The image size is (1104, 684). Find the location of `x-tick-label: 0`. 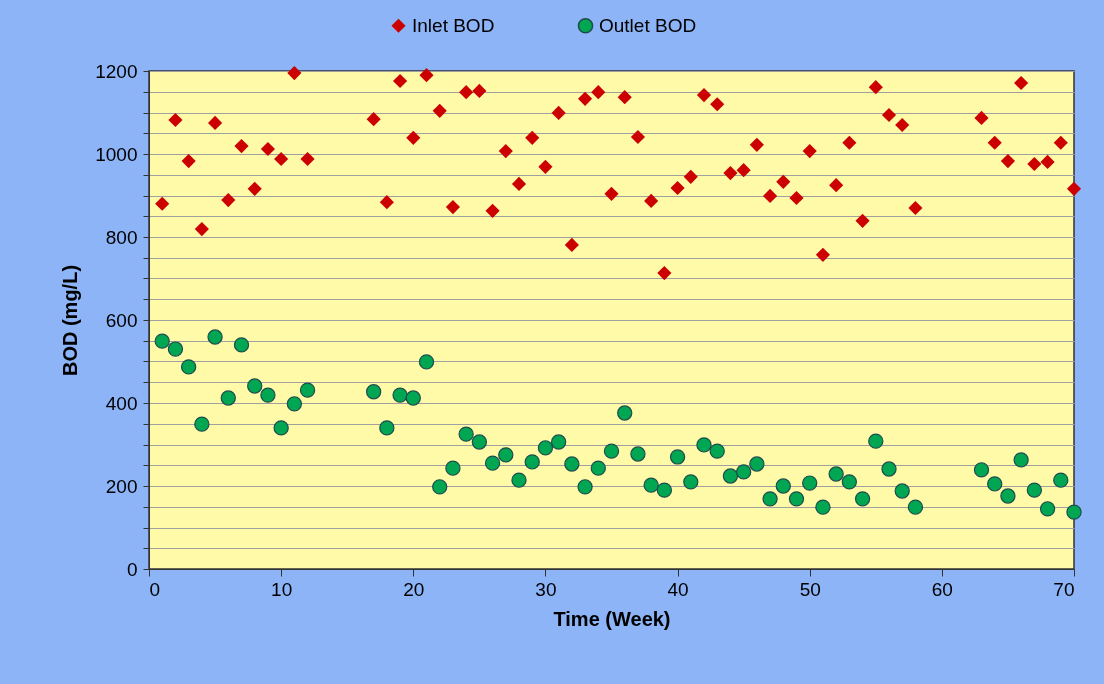

x-tick-label: 0 is located at coordinates (155, 589).